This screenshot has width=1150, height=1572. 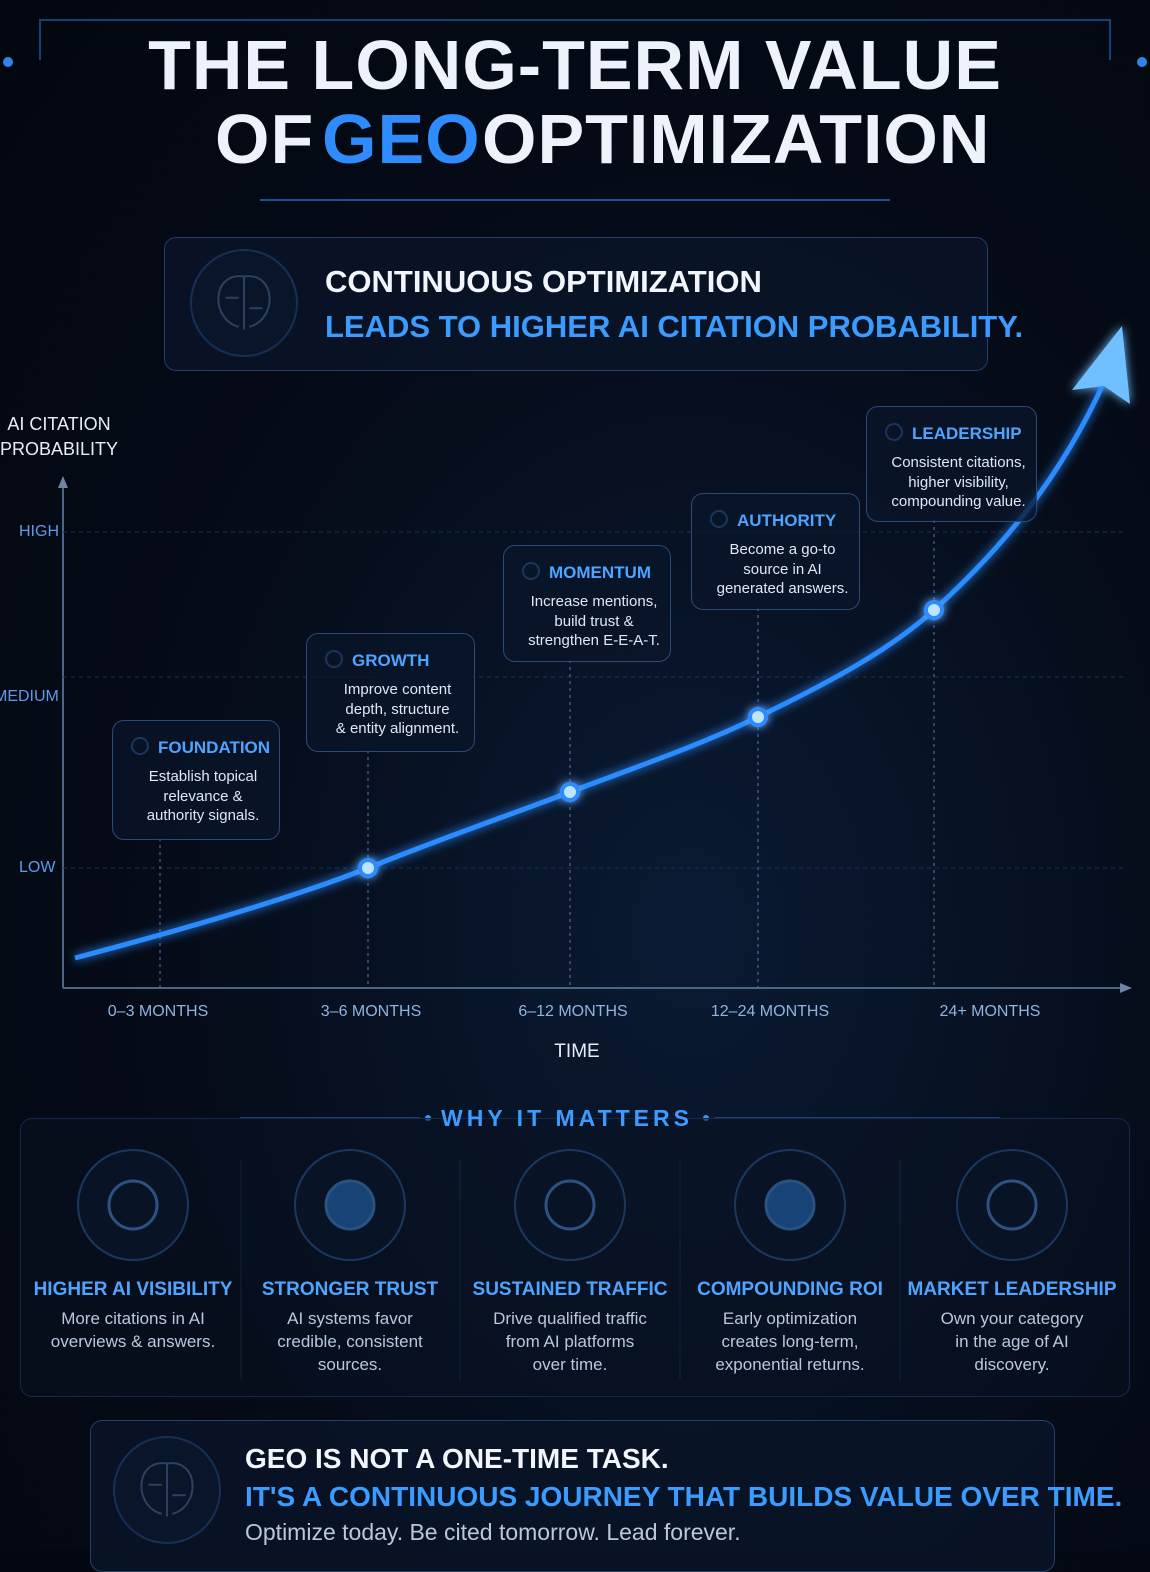 What do you see at coordinates (790, 1318) in the screenshot?
I see `why-text: Early optimization` at bounding box center [790, 1318].